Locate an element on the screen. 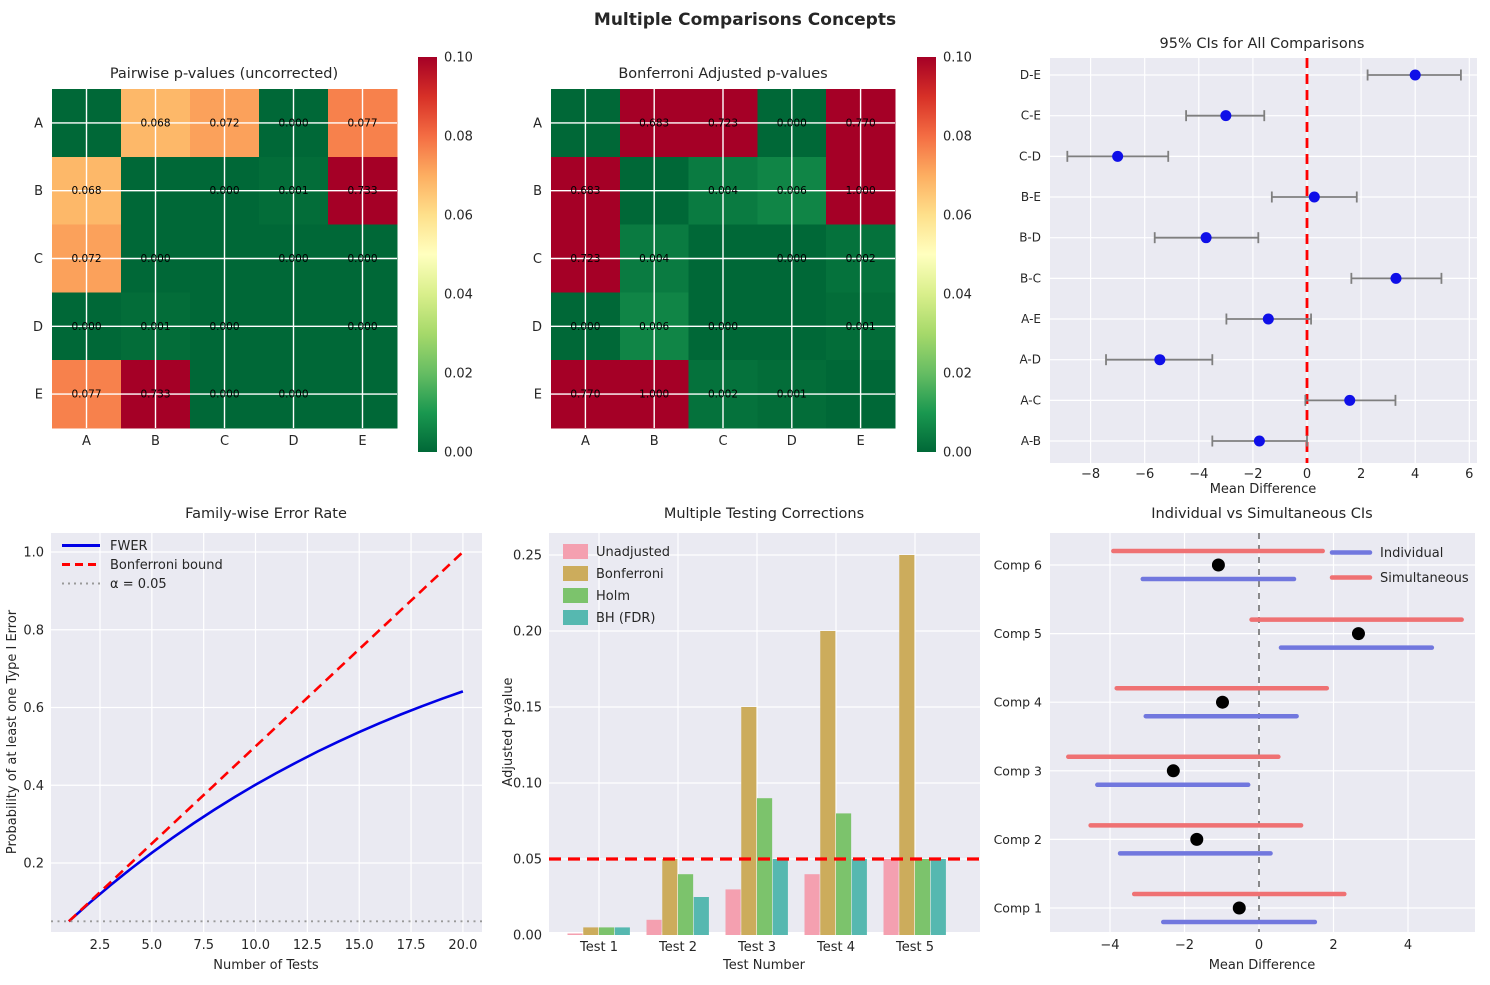 This screenshot has height=985, width=1490. x-tick-label: −6 is located at coordinates (1144, 474).